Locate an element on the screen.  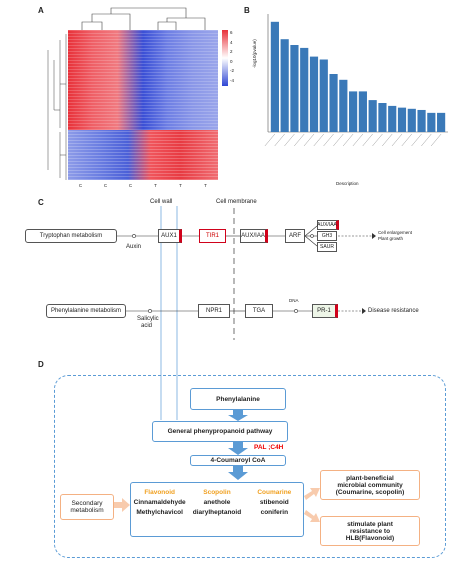
tga-box: TGA is located at coordinates (259, 311).